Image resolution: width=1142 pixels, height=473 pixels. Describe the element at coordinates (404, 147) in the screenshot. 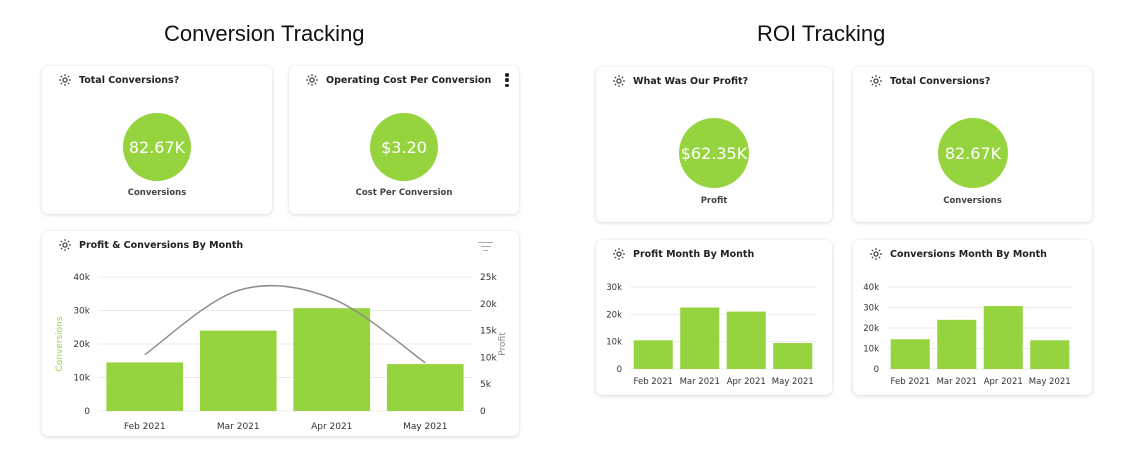

I see `kpi-value-circle: $3.20` at that location.